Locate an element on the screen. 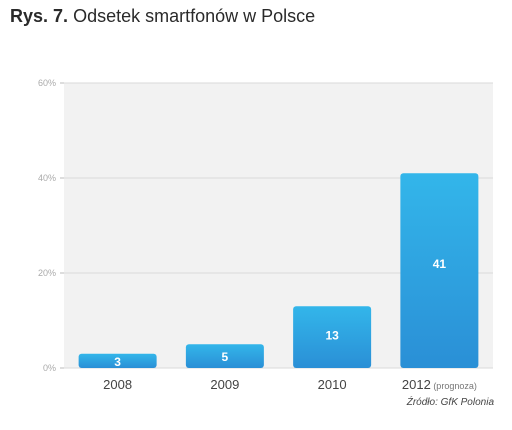  figure-caption: Odsetek smartfonów w Polsce is located at coordinates (194, 16).